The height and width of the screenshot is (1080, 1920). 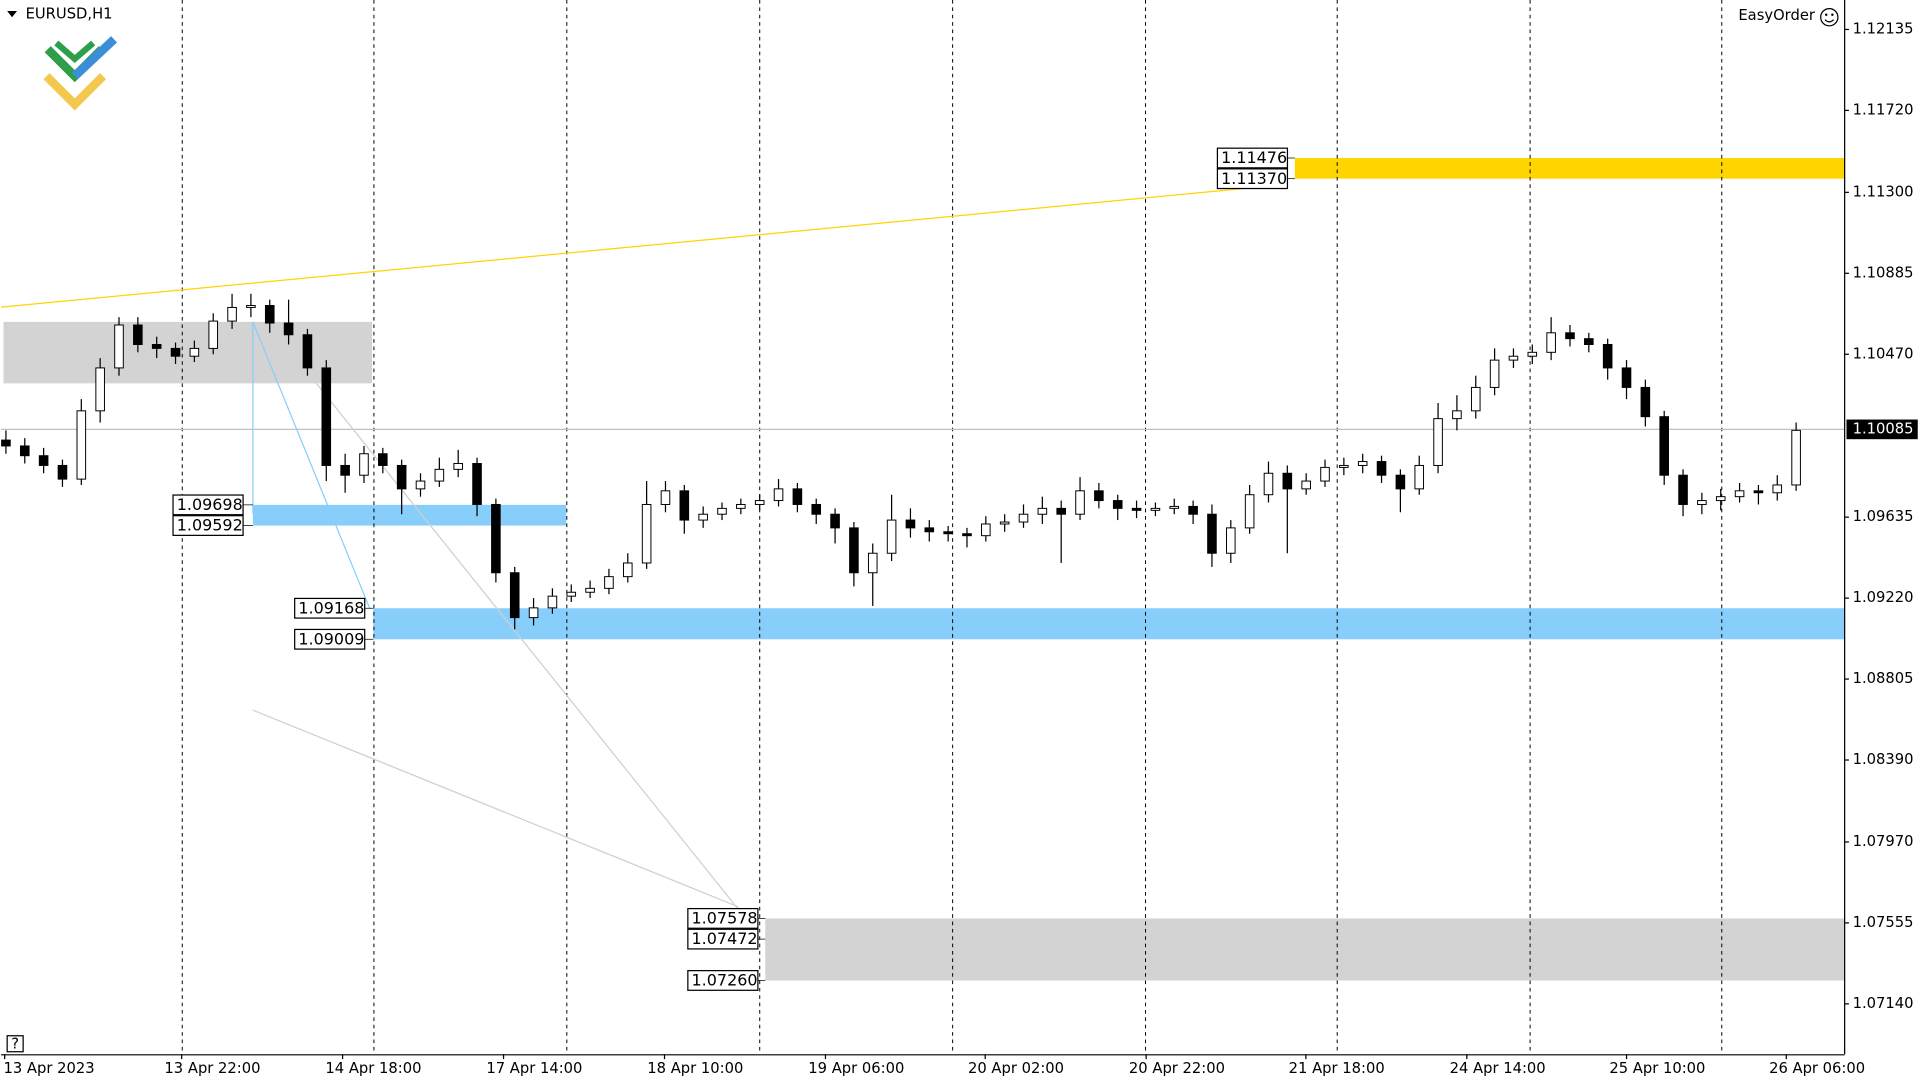 I want to click on x-tick-label: 13 Apr 2023, so click(x=48, y=1068).